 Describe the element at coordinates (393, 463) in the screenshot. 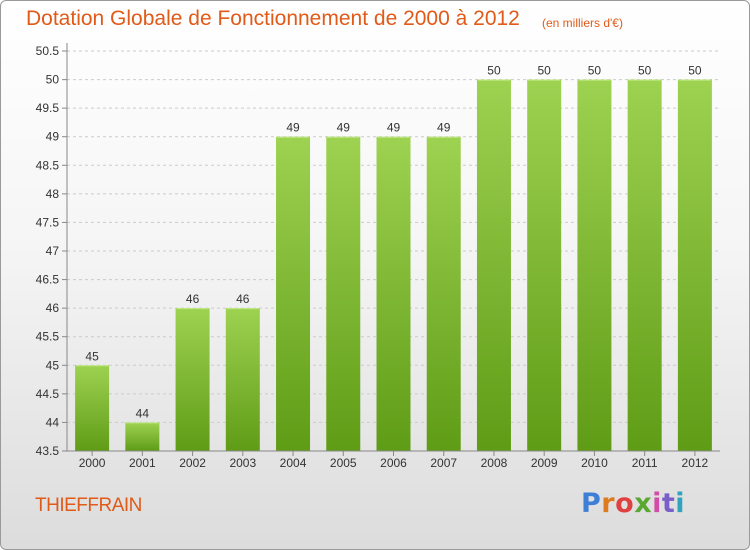

I see `x-tick-label: 2006` at that location.